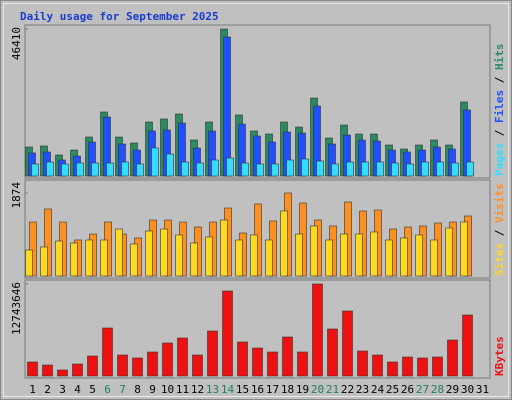 The image size is (512, 400). I want to click on x-tick-label: 31, so click(482, 389).